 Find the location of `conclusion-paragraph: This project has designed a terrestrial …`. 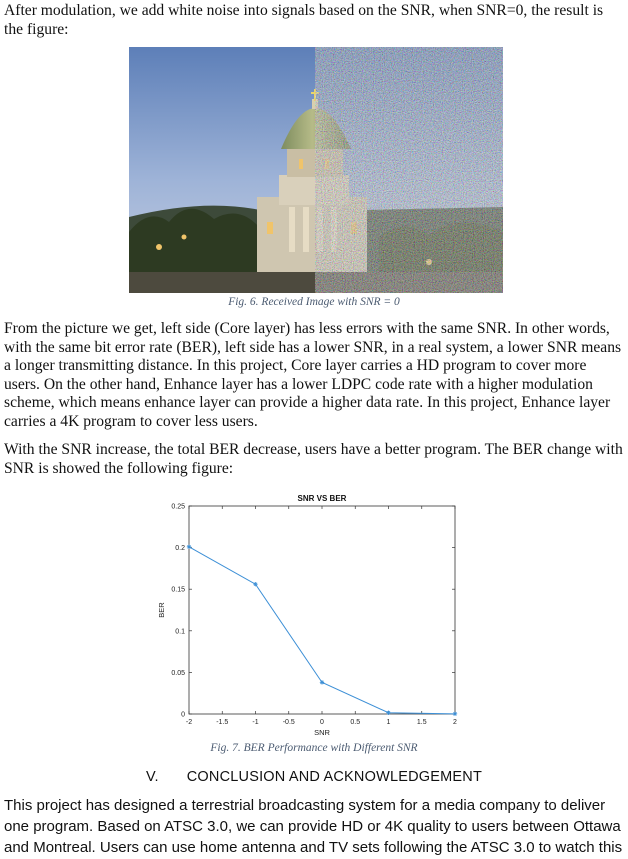

conclusion-paragraph: This project has designed a terrestrial … is located at coordinates (313, 826).